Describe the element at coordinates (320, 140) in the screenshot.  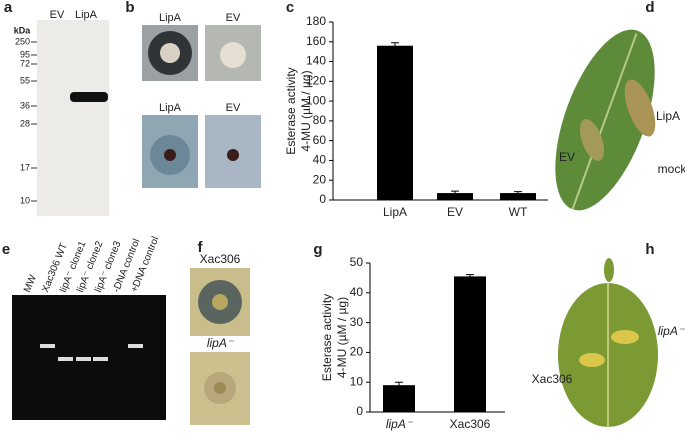
I see `y-tick-label: 60` at that location.